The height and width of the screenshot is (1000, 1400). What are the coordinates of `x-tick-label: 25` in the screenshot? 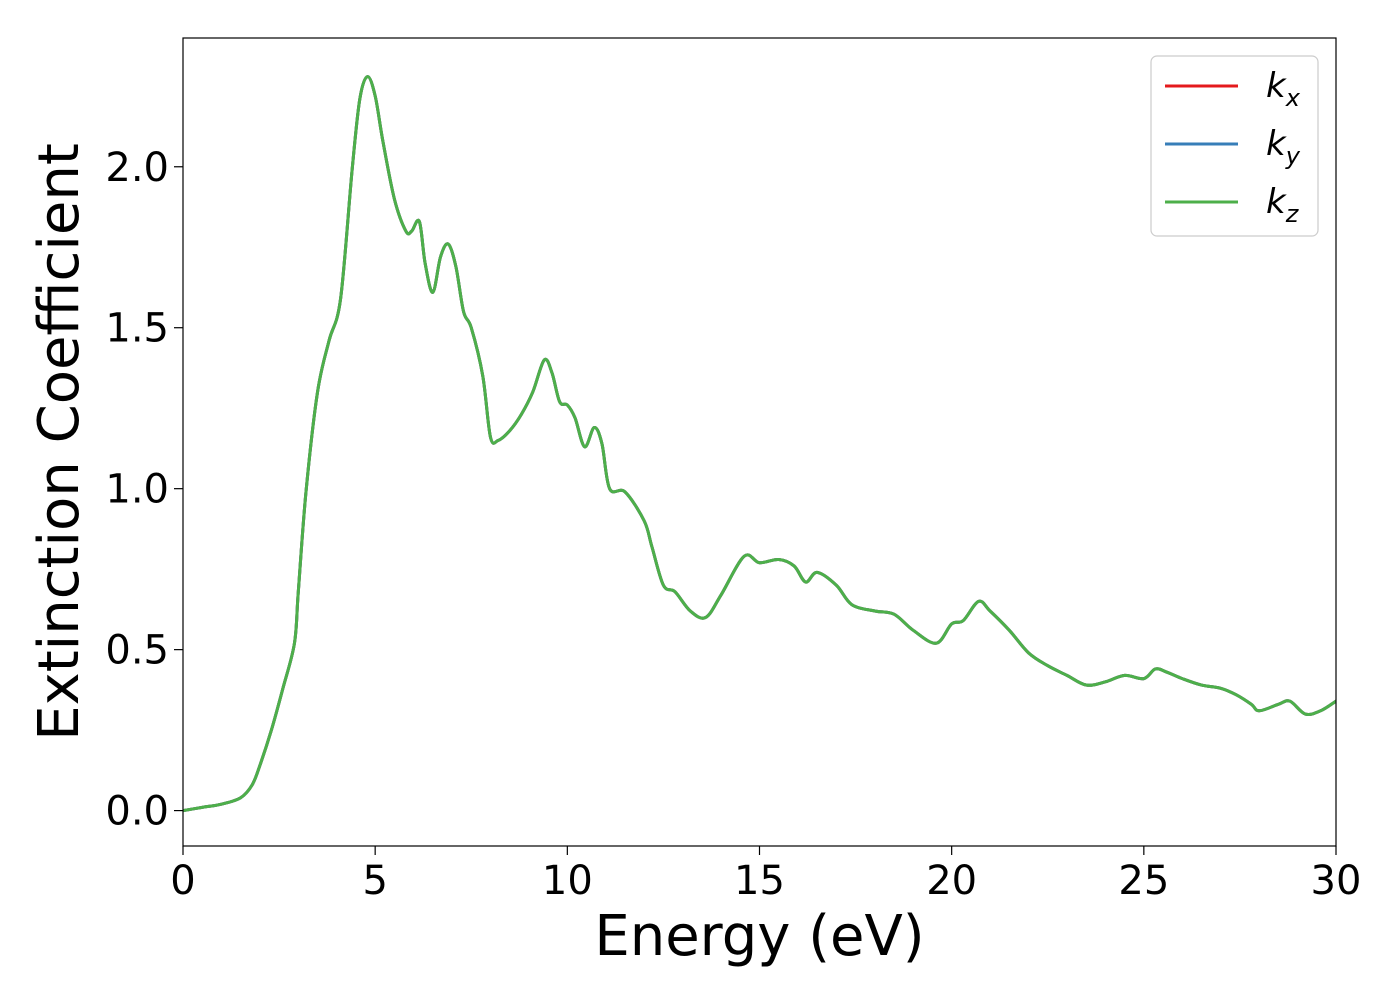 It's located at (1143, 881).